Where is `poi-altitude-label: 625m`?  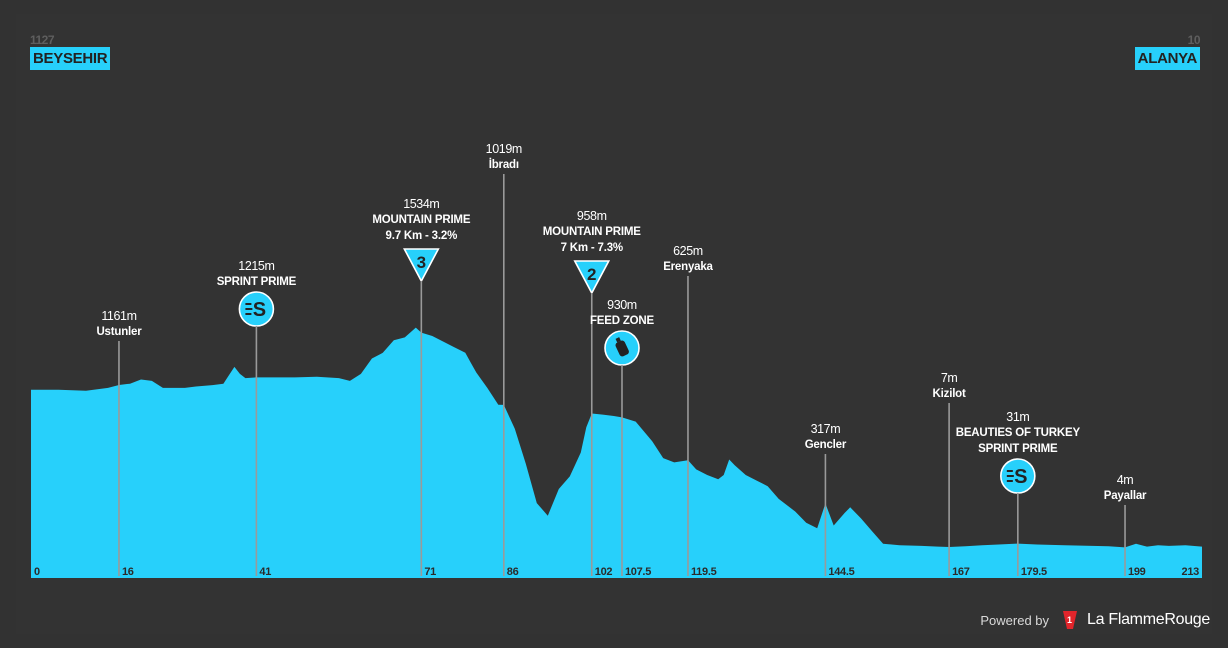
poi-altitude-label: 625m is located at coordinates (688, 251).